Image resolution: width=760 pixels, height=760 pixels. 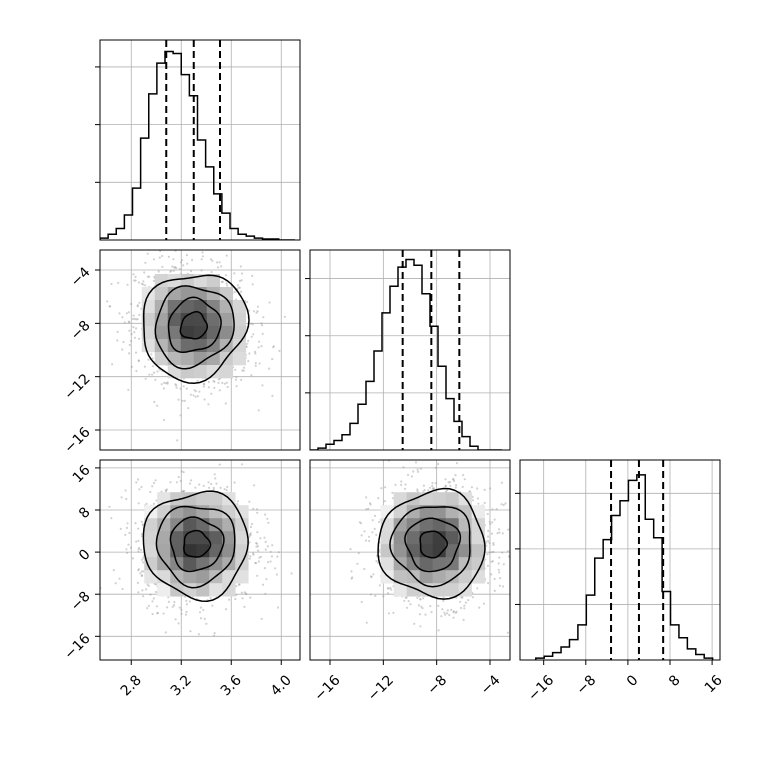 What do you see at coordinates (381, 688) in the screenshot?
I see `x-tick-label-param1-1: −12` at bounding box center [381, 688].